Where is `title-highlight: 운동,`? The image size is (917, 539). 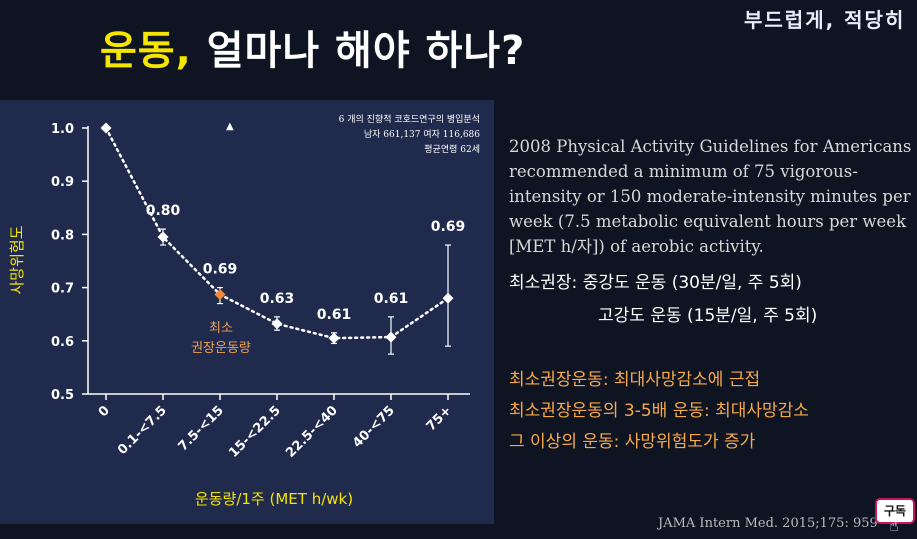
title-highlight: 운동, is located at coordinates (146, 51).